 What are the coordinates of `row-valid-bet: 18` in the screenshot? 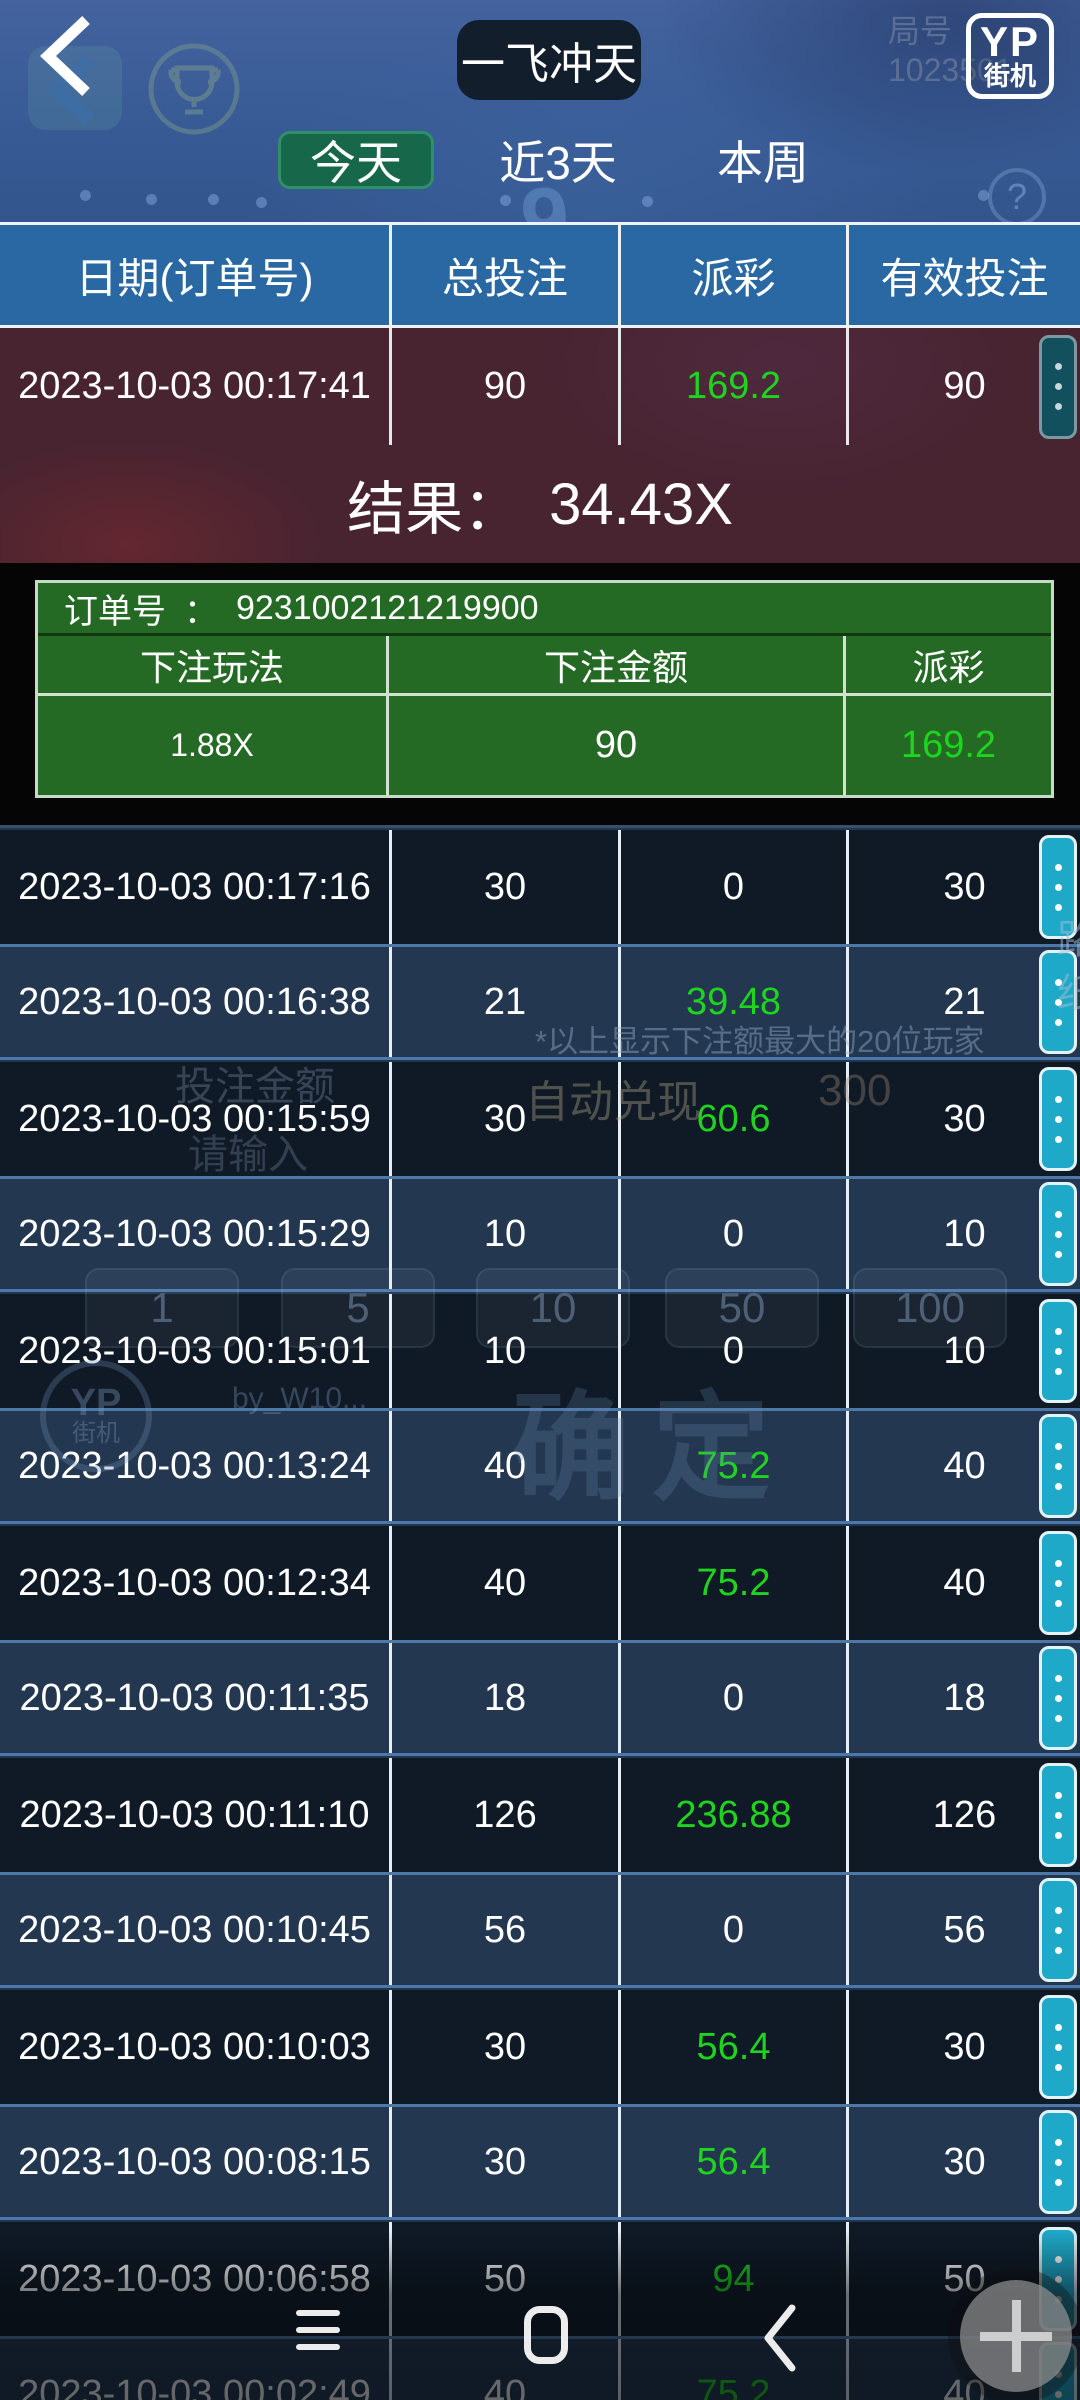 It's located at (964, 1697).